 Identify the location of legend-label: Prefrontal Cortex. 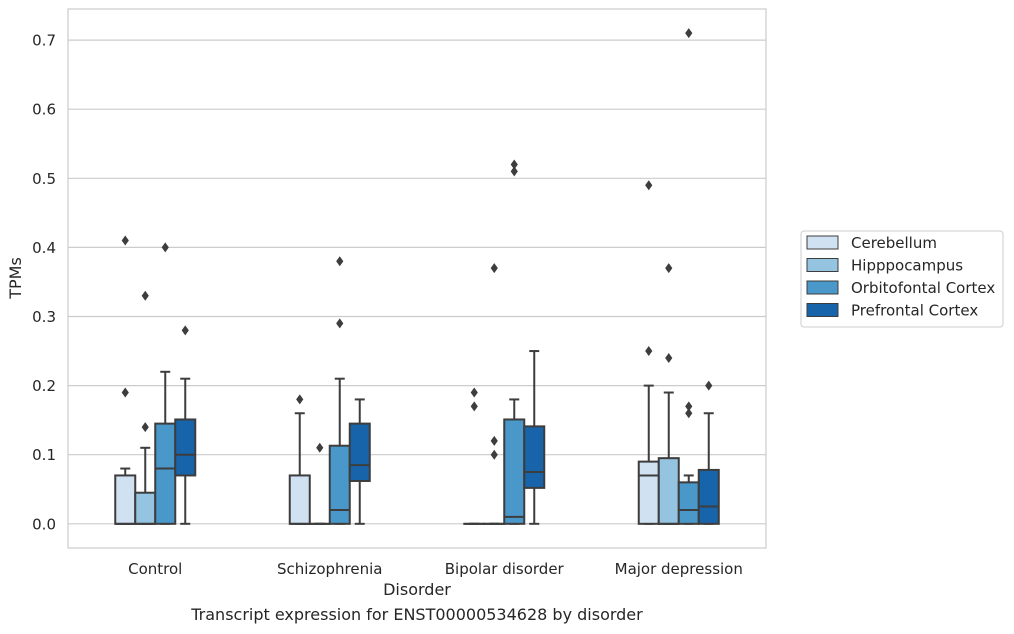
(914, 311).